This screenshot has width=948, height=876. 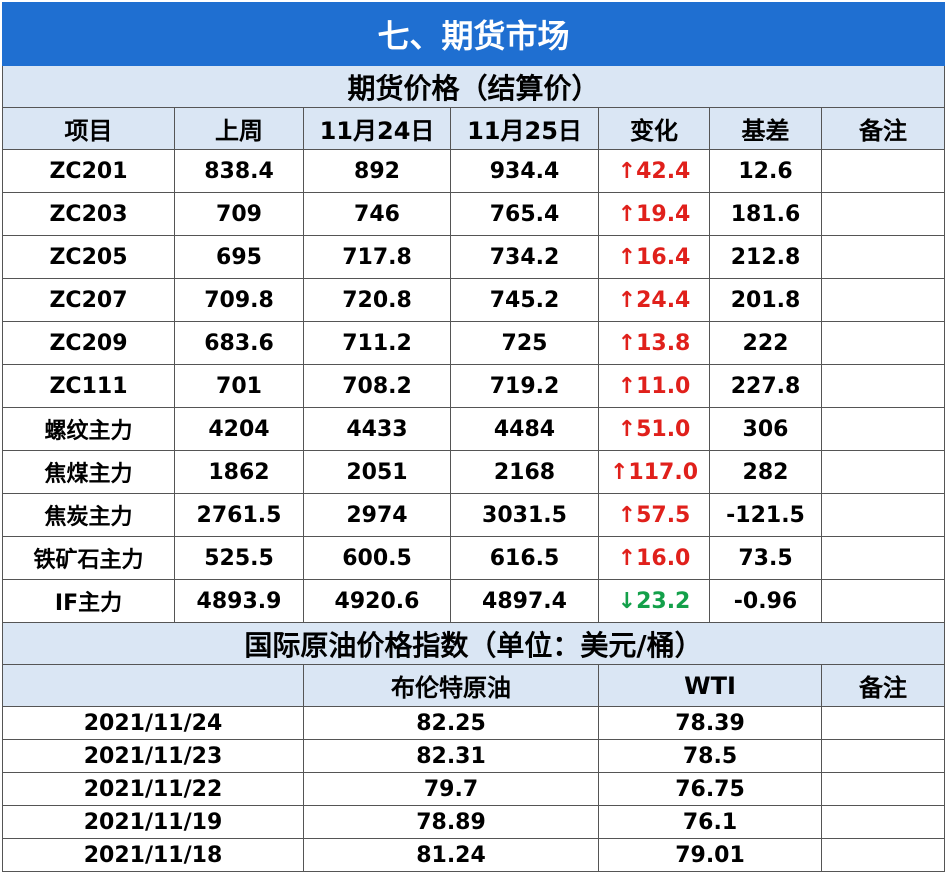 I want to click on futures-last-week-cell: 709.8, so click(x=239, y=300).